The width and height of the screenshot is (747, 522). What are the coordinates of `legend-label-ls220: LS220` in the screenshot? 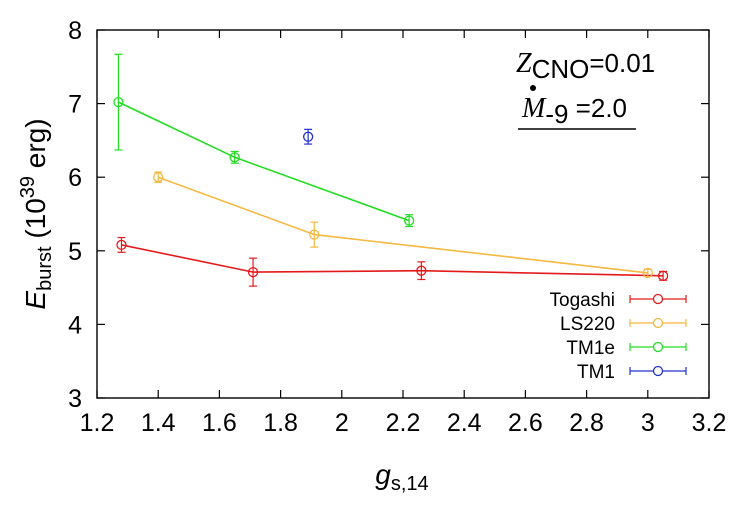 It's located at (587, 324).